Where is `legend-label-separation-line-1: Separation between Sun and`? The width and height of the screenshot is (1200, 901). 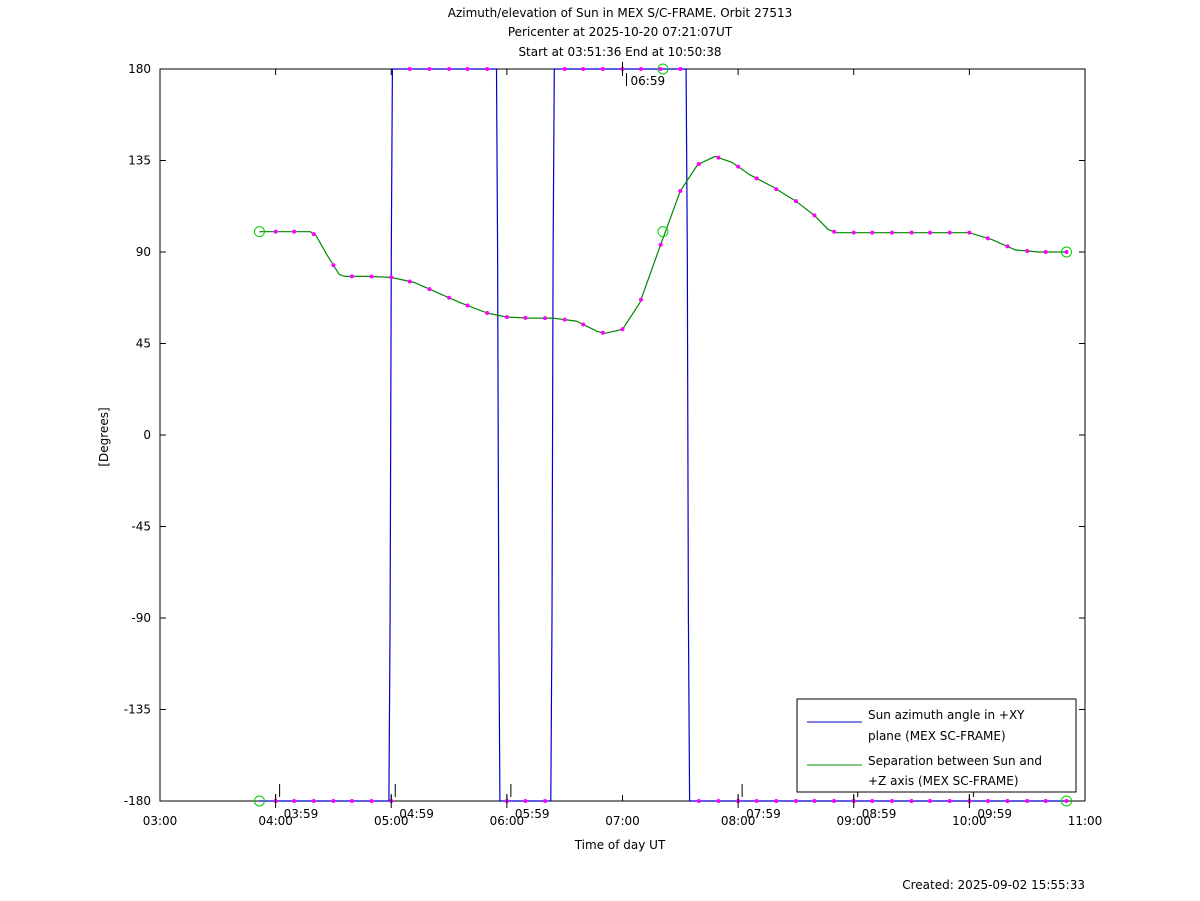 legend-label-separation-line-1: Separation between Sun and is located at coordinates (955, 761).